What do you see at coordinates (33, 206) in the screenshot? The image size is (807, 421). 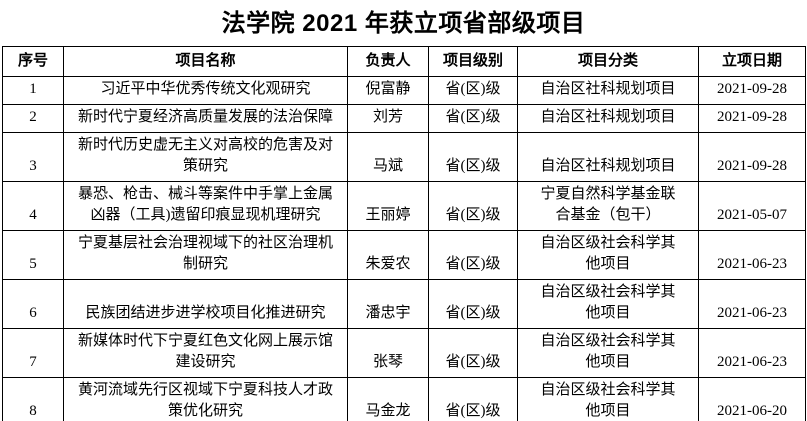 I see `row-number-cell: 4` at bounding box center [33, 206].